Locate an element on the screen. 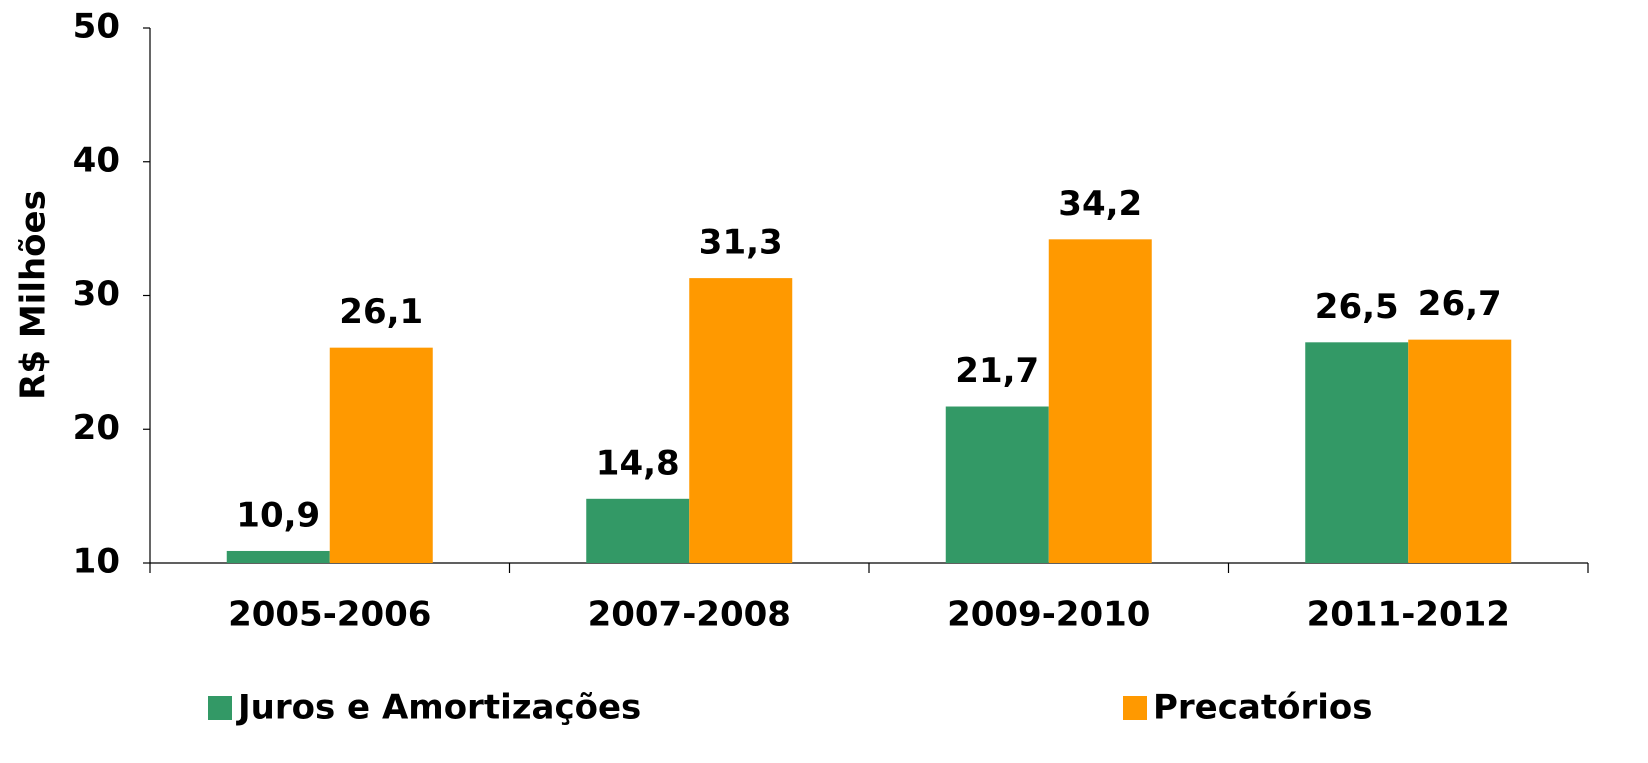 The image size is (1648, 763). legend-label: Juros e Amortizações is located at coordinates (438, 708).